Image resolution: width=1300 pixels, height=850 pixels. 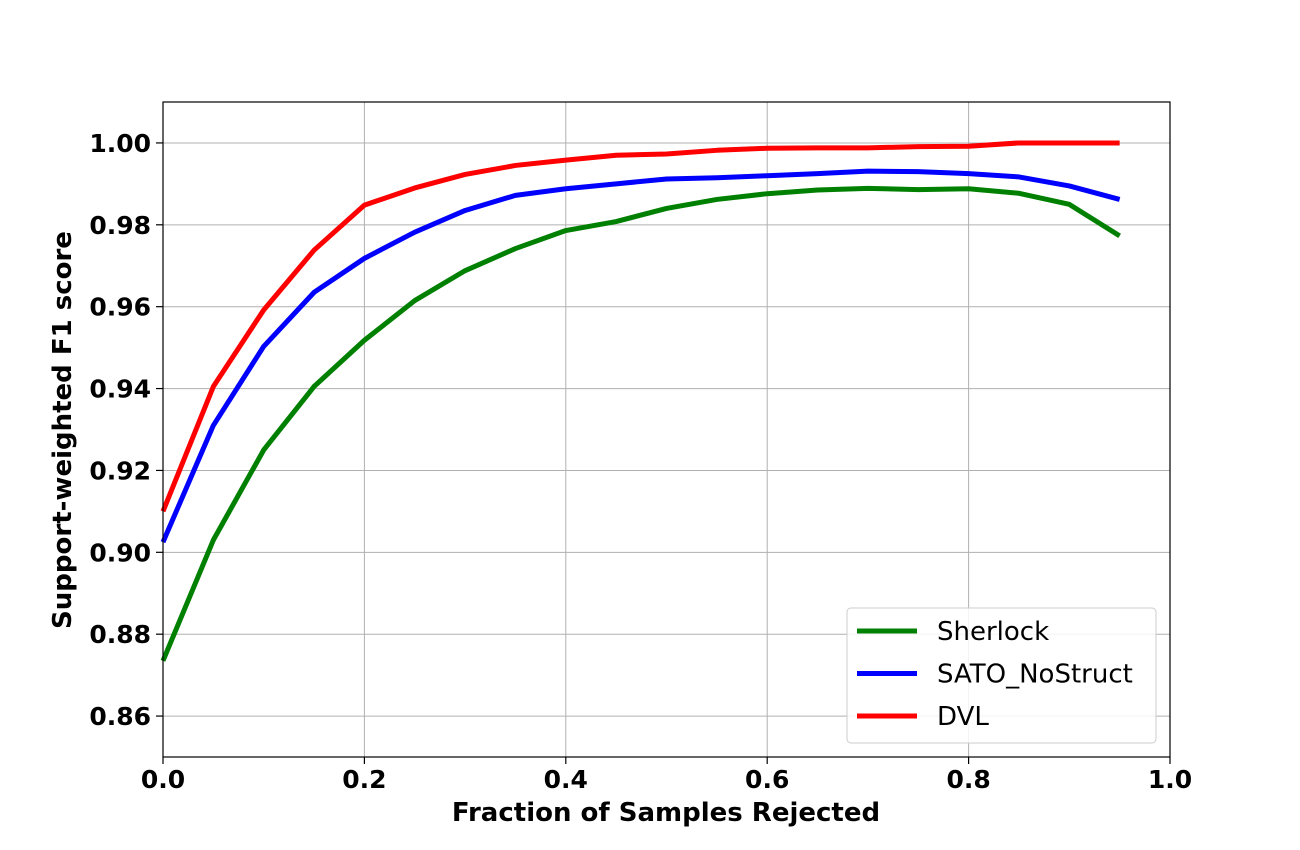 I want to click on legend: Sherlock SATO_NoStruct DVL, so click(x=1001, y=675).